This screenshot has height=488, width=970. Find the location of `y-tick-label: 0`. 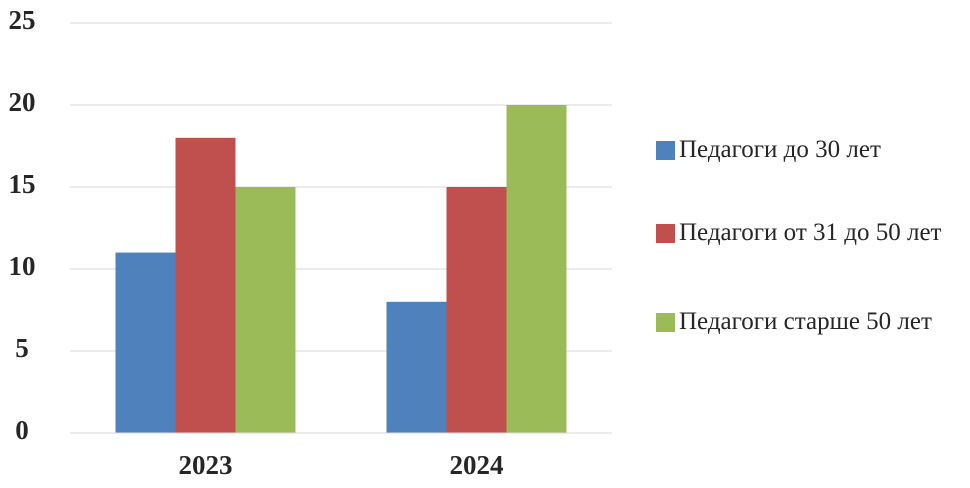

y-tick-label: 0 is located at coordinates (22, 430).